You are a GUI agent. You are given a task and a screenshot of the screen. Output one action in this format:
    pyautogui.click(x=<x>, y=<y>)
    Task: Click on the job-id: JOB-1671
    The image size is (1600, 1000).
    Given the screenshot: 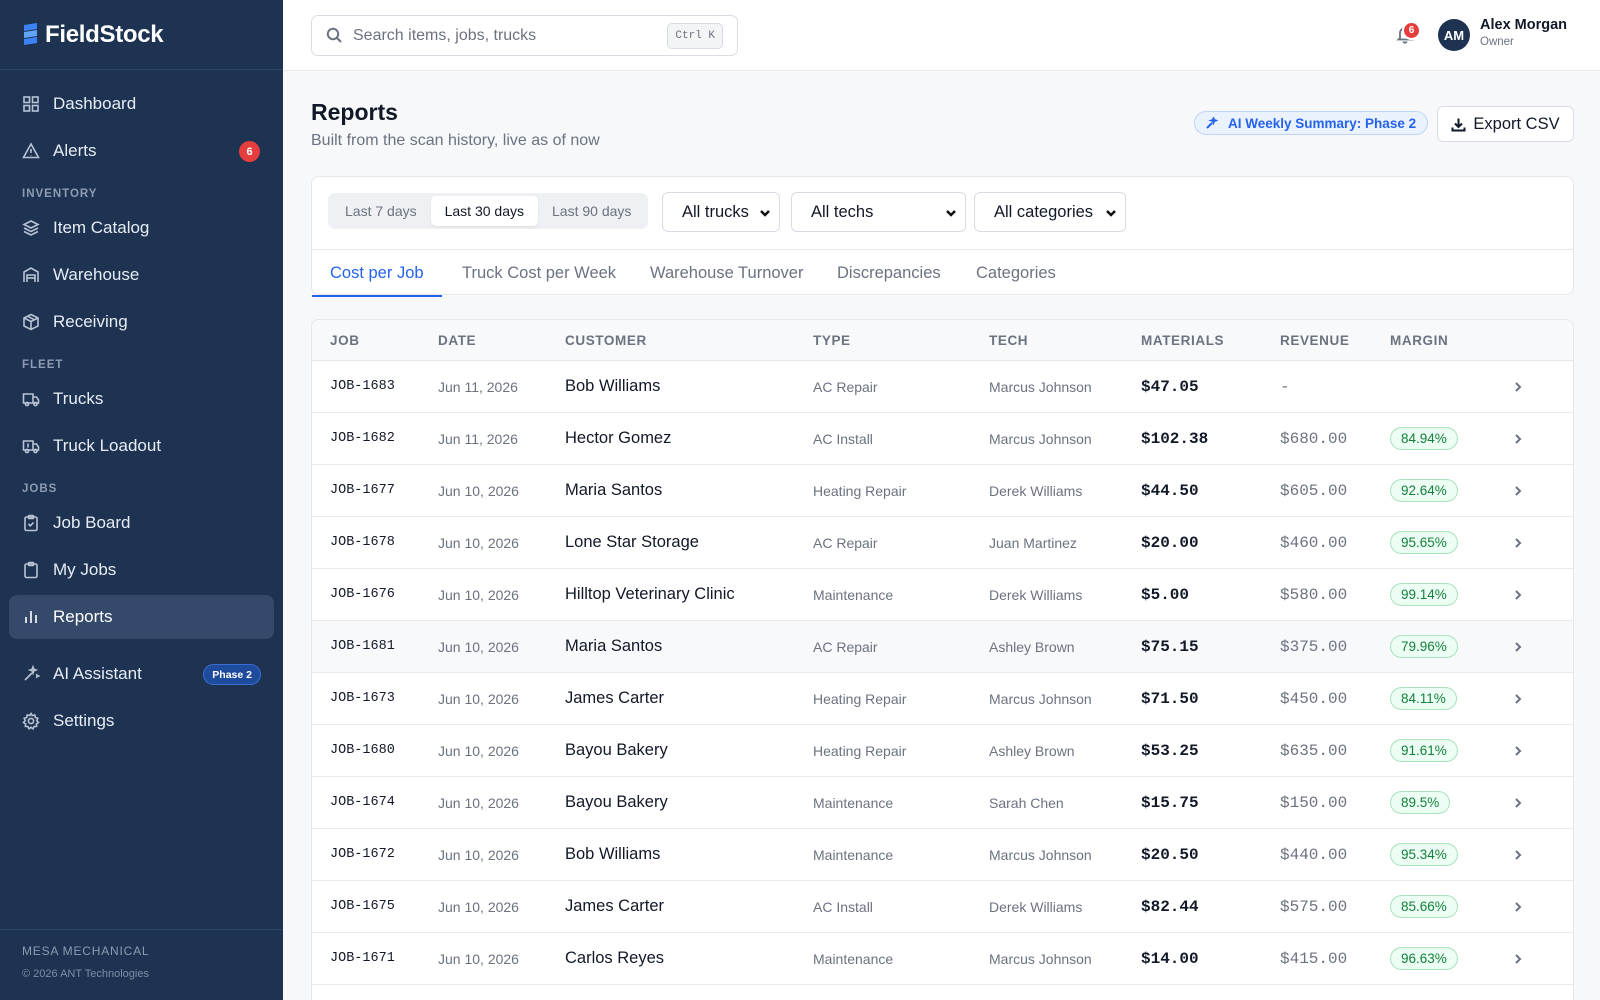 What is the action you would take?
    pyautogui.click(x=362, y=958)
    